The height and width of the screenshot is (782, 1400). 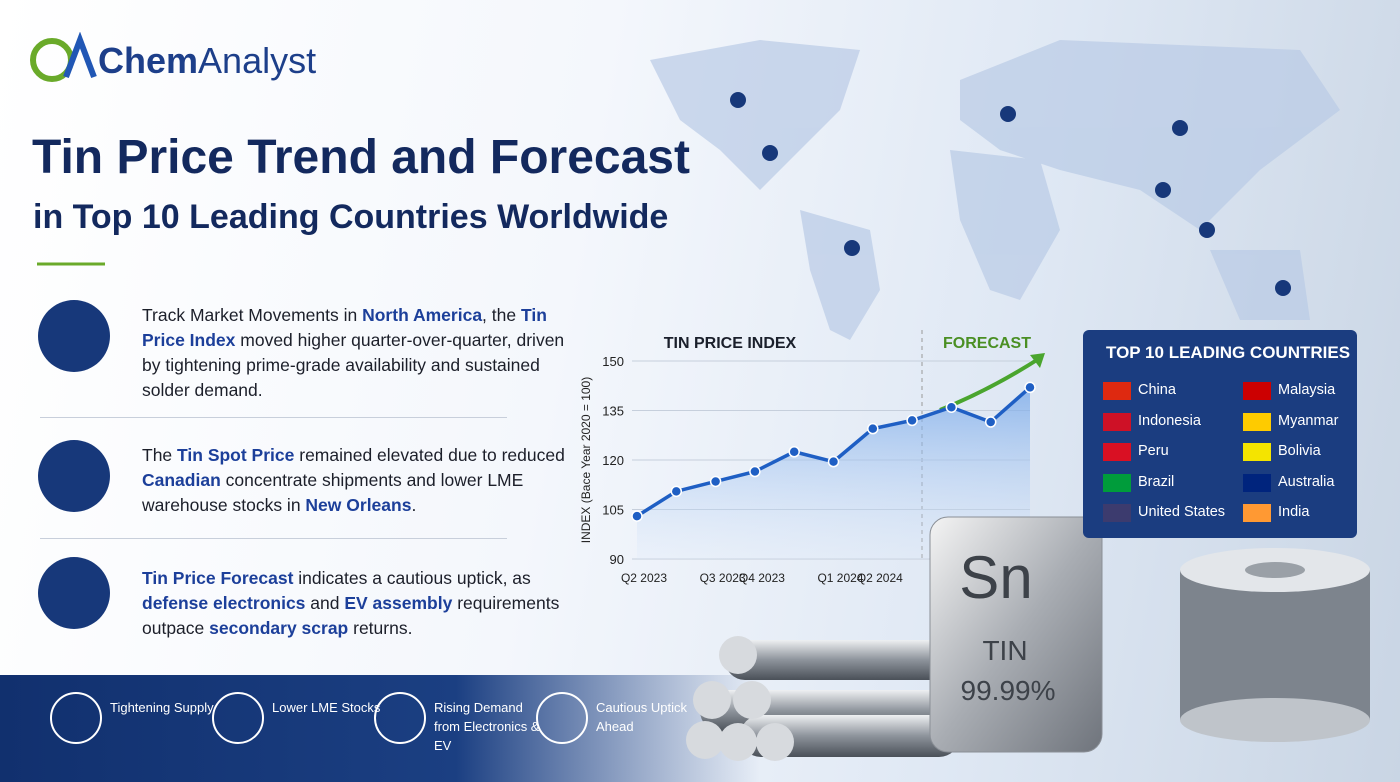 What do you see at coordinates (762, 578) in the screenshot?
I see `x-tick-label: Q4 2023` at bounding box center [762, 578].